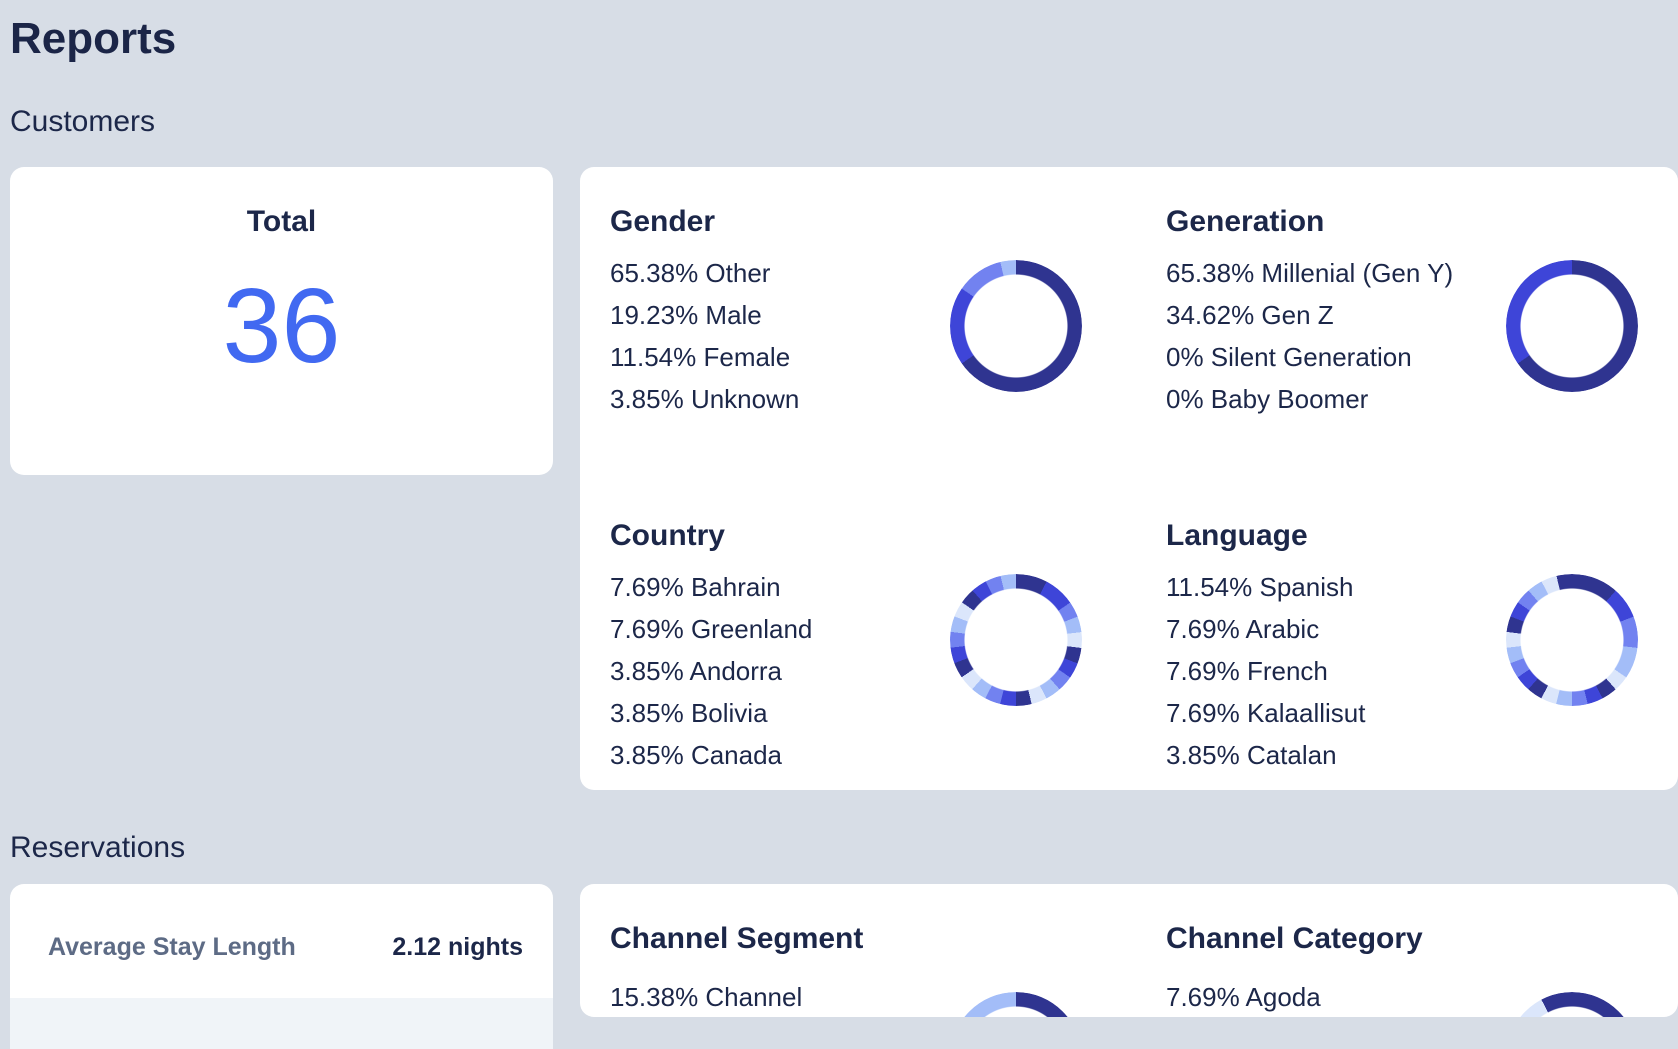 The image size is (1678, 1049). Describe the element at coordinates (1016, 640) in the screenshot. I see `donut-country-chart` at that location.